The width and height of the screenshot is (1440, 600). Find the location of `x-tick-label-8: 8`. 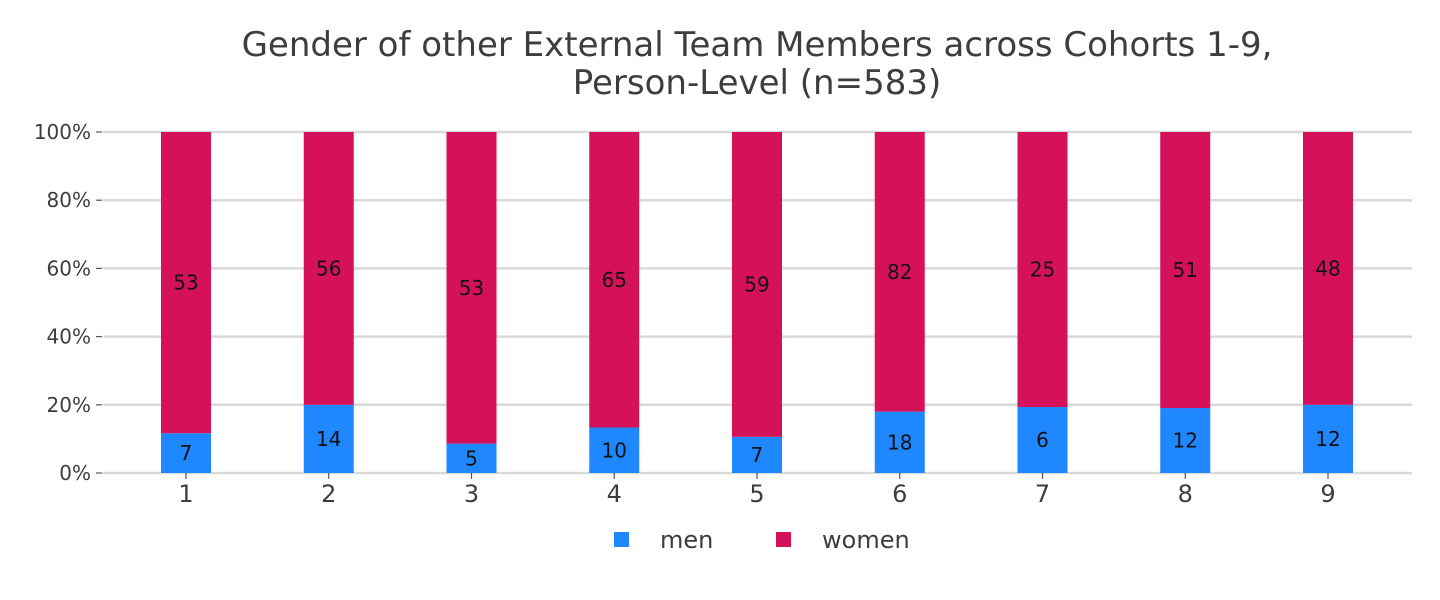

x-tick-label-8: 8 is located at coordinates (1185, 494).